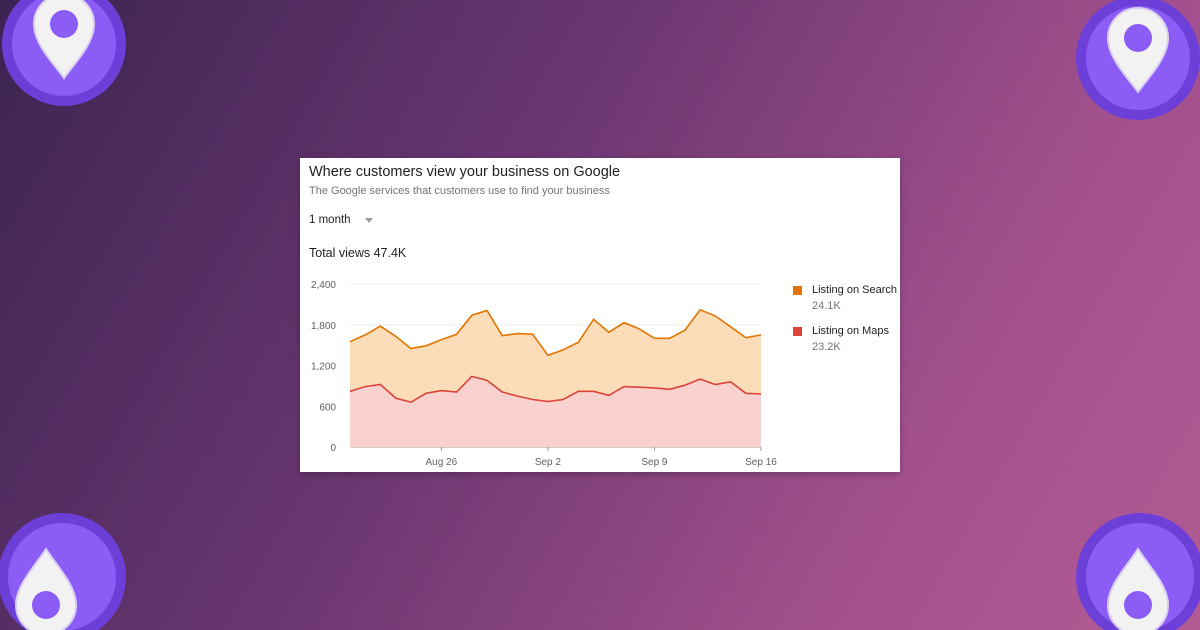 Image resolution: width=1200 pixels, height=630 pixels. What do you see at coordinates (548, 462) in the screenshot?
I see `x-tick-label: Sep 2` at bounding box center [548, 462].